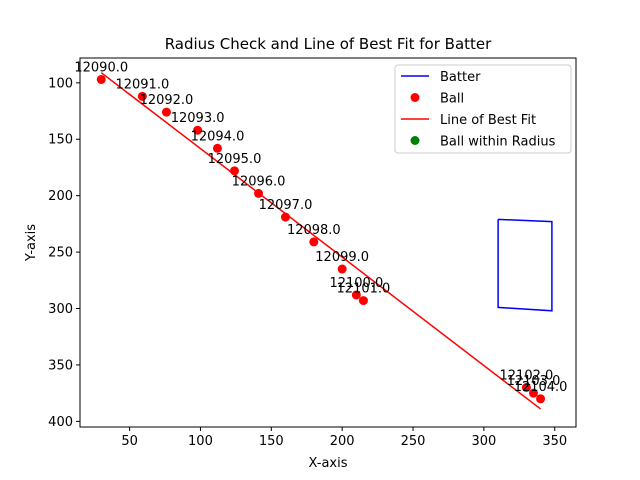  I want to click on legend-box, so click(483, 109).